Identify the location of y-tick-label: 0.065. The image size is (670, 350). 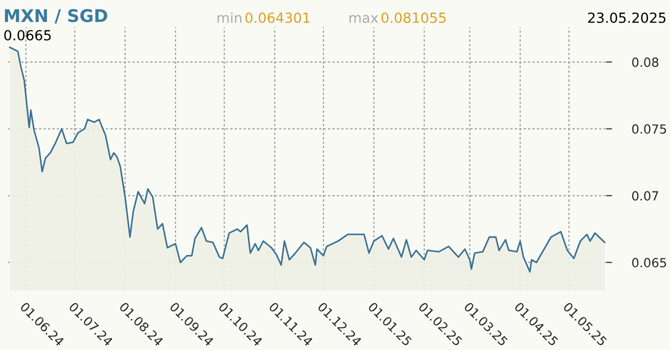
(649, 263).